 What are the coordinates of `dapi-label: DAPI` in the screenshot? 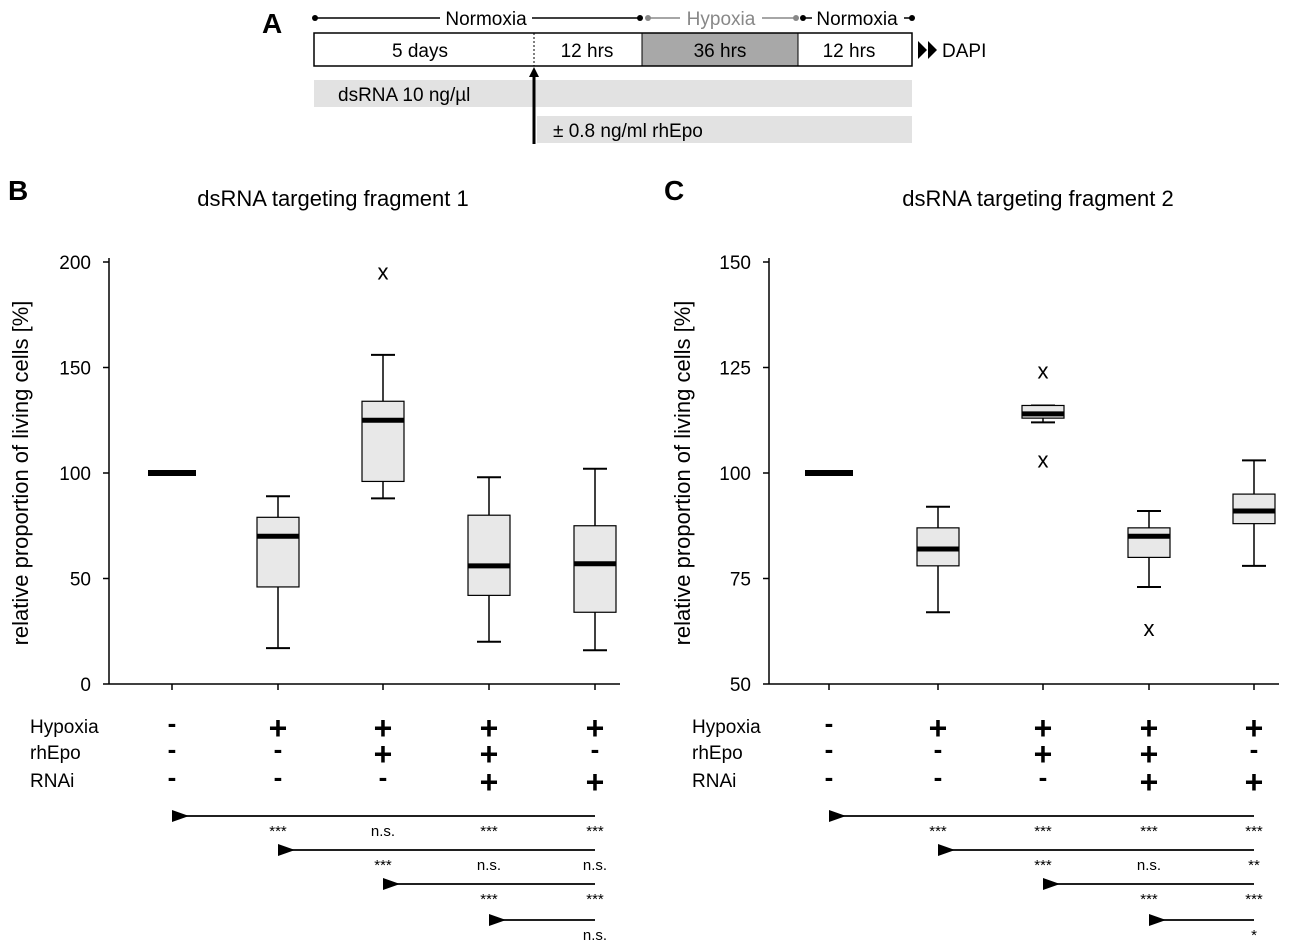 It's located at (964, 51).